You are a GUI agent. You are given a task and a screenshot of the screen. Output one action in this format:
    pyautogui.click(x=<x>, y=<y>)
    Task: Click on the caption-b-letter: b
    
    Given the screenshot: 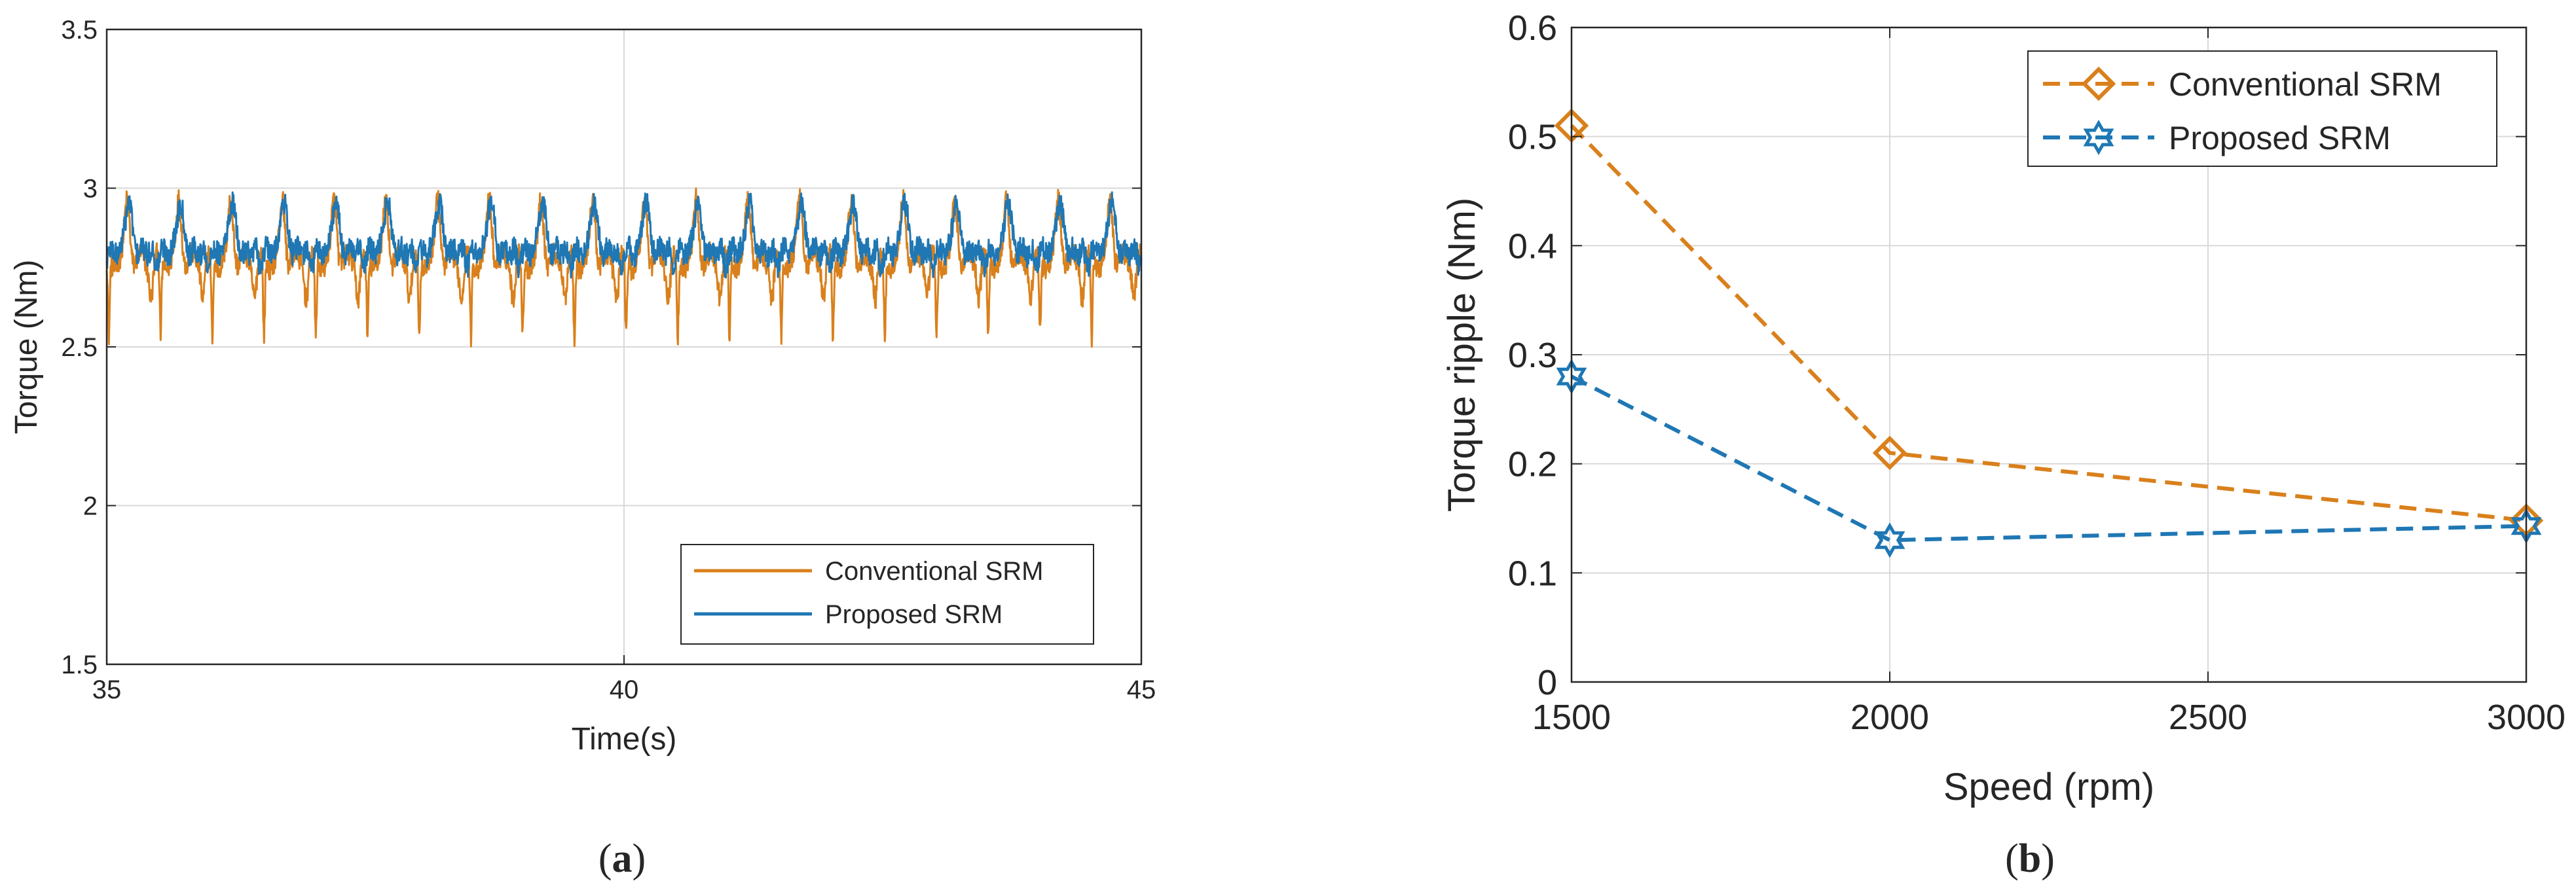 What is the action you would take?
    pyautogui.click(x=2030, y=859)
    